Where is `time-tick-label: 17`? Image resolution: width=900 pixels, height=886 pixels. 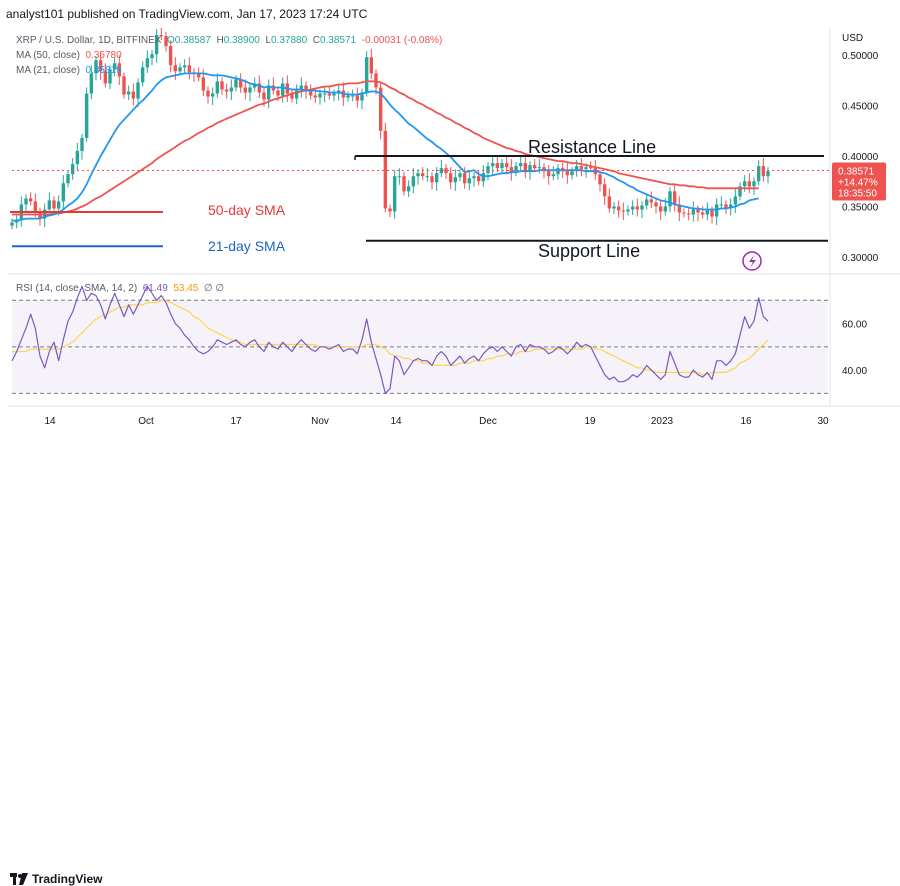 time-tick-label: 17 is located at coordinates (236, 421).